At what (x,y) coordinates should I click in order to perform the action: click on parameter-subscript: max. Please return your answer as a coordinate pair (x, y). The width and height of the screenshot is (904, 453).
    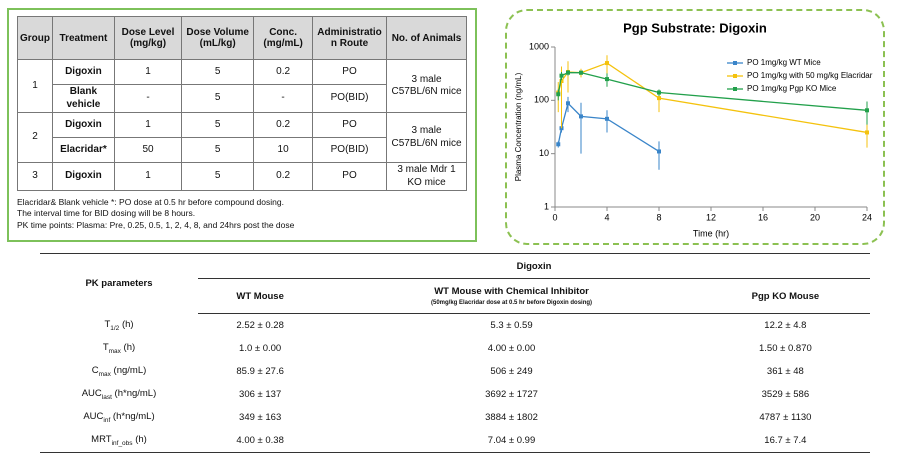
    Looking at the image, I should click on (114, 351).